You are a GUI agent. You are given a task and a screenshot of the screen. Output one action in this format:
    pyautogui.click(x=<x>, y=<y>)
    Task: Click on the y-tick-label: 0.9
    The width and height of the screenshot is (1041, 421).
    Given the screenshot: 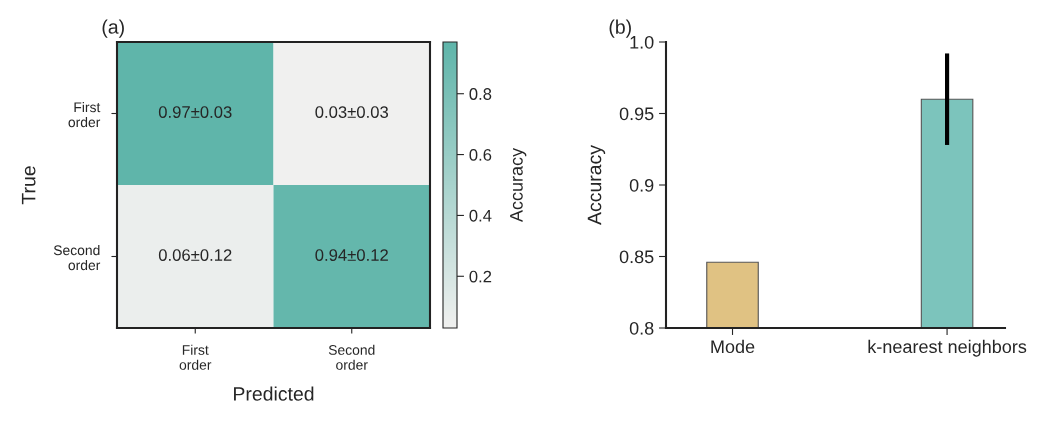 What is the action you would take?
    pyautogui.click(x=641, y=185)
    